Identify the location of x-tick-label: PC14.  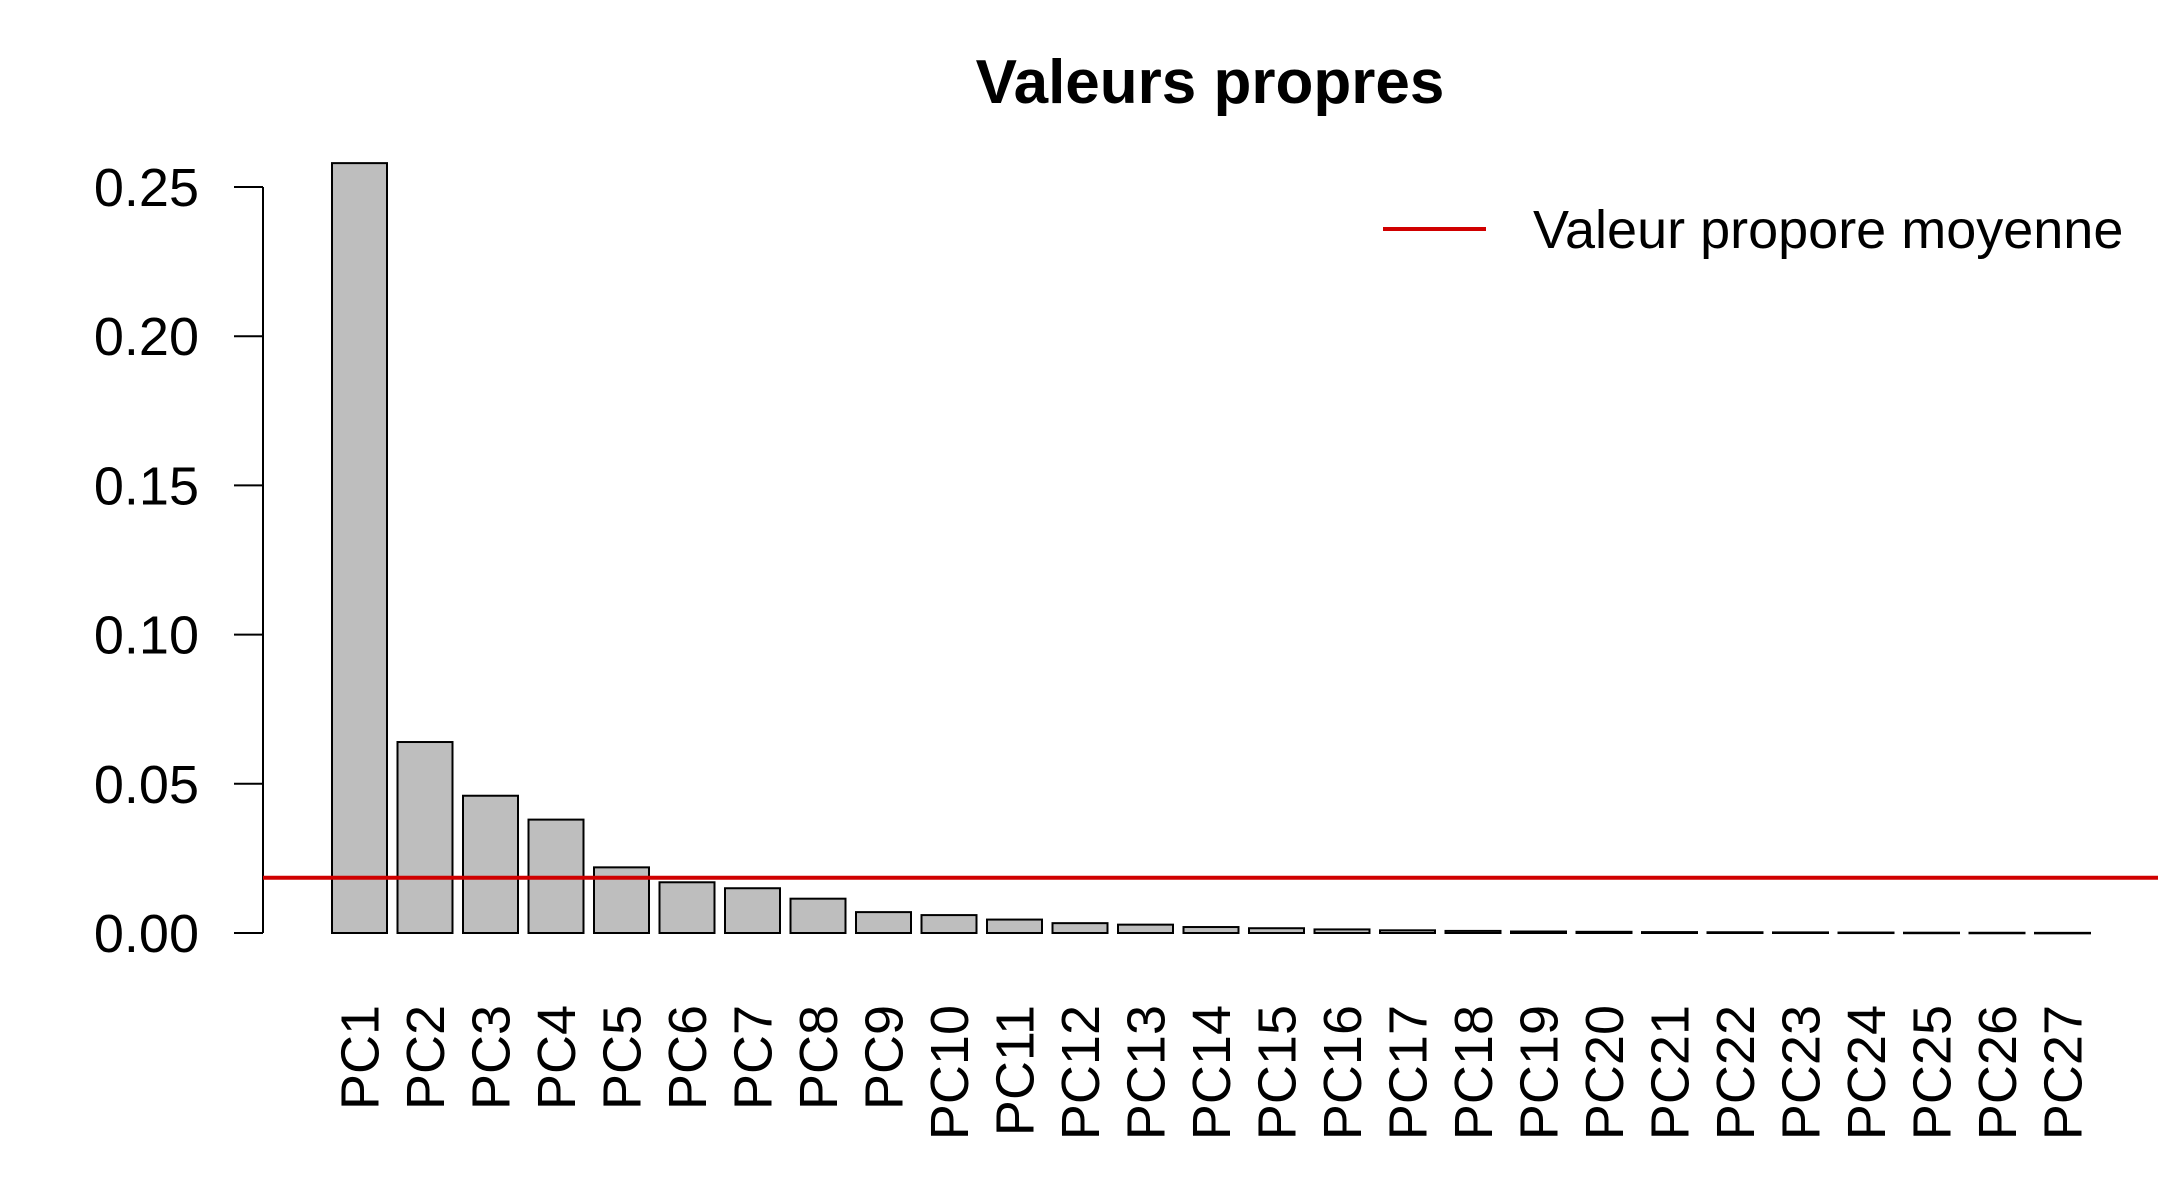
(1212, 1072).